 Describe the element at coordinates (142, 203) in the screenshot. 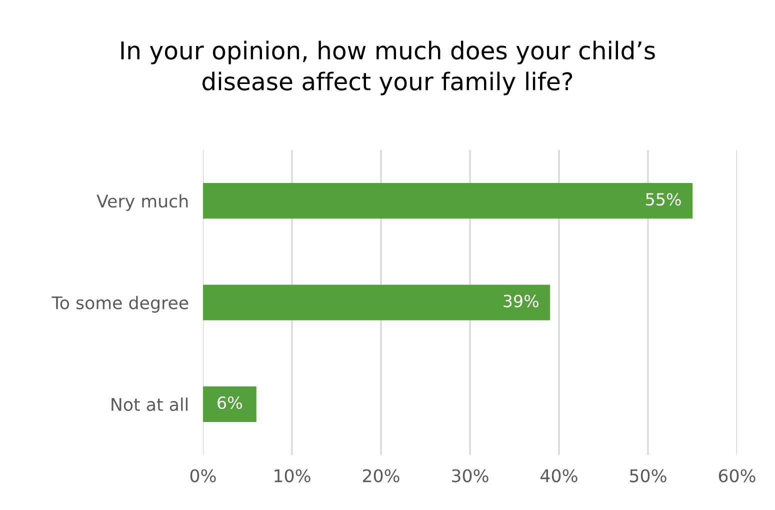

I see `y-tick-label: Very much` at that location.